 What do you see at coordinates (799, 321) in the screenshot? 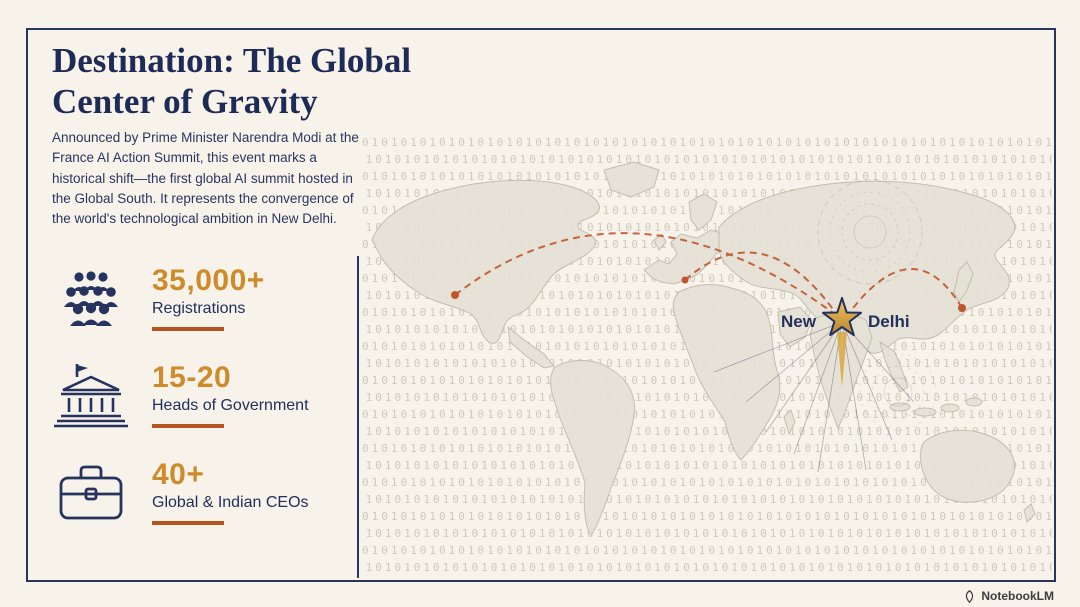
I see `destination-label-new: New` at bounding box center [799, 321].